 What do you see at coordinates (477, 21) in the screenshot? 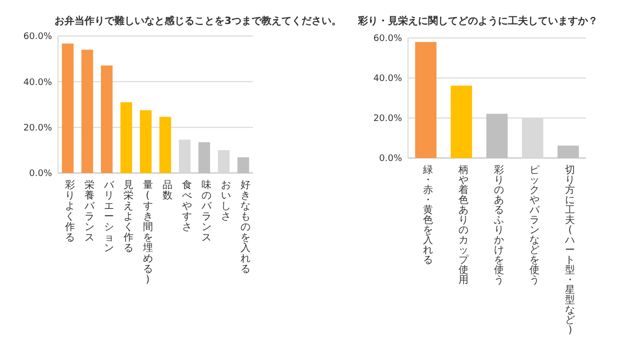
I see `chart-title: 彩り・見栄えに関してどのように工夫していますか？` at bounding box center [477, 21].